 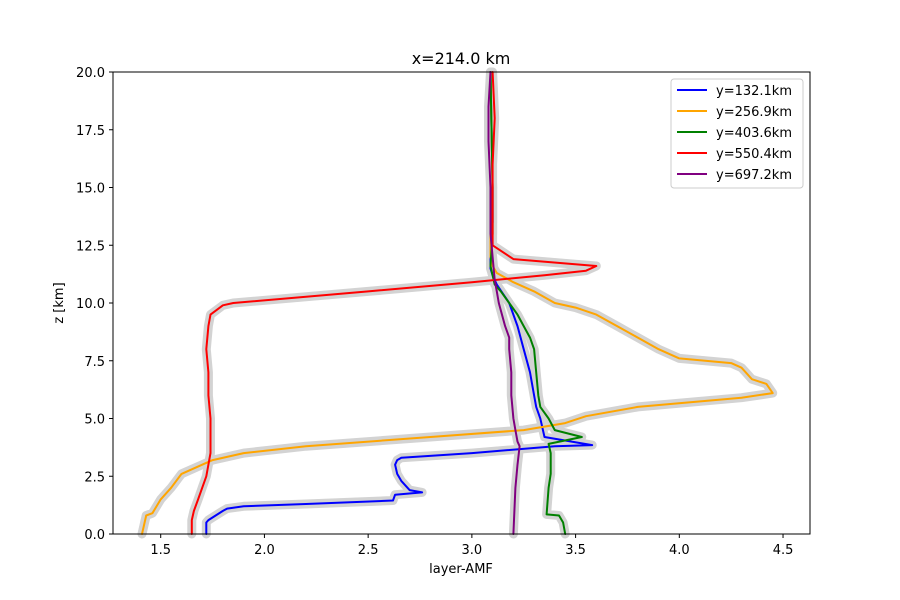 What do you see at coordinates (754, 91) in the screenshot?
I see `legend-label-y-132-1km: y=132.1km` at bounding box center [754, 91].